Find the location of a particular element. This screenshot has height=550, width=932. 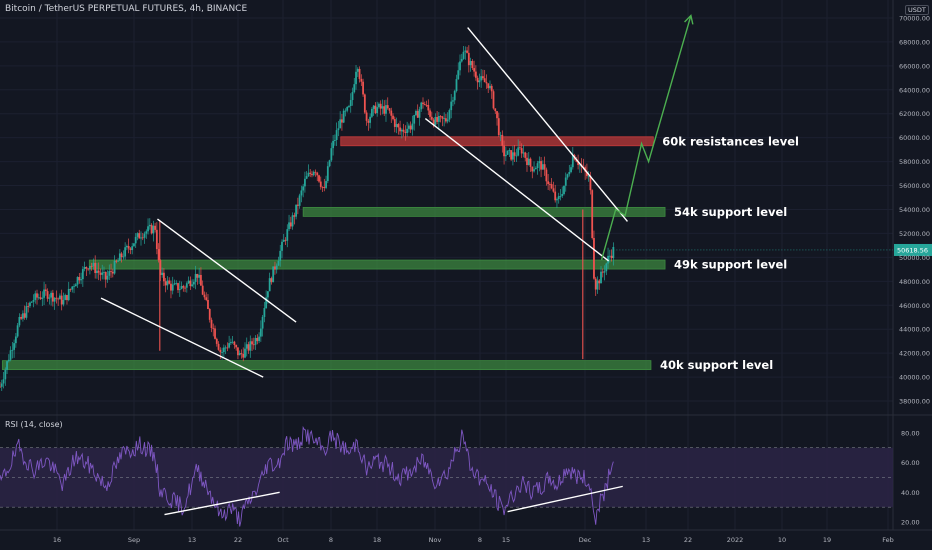

price-tick-label: 40000.00 is located at coordinates (914, 378).